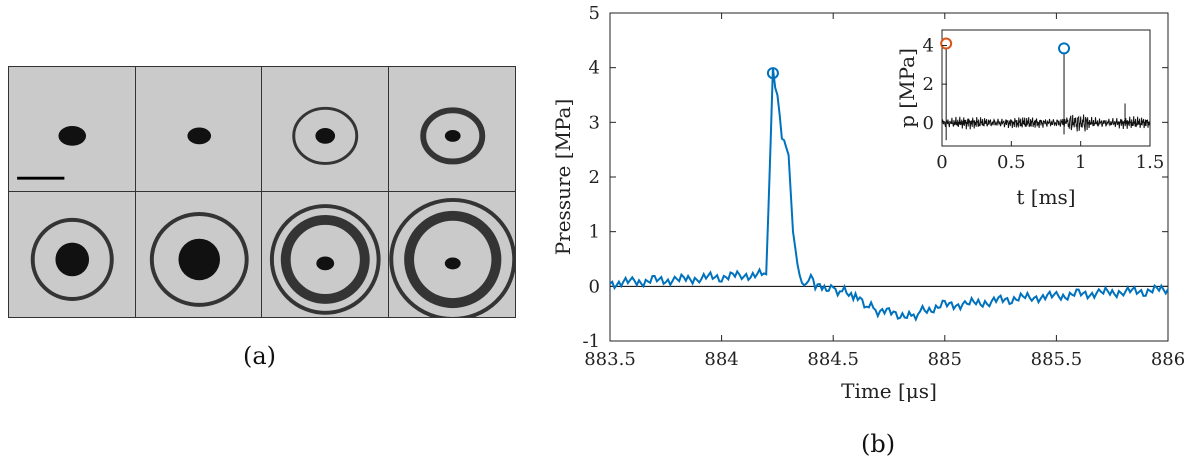 The image size is (1189, 465). What do you see at coordinates (928, 45) in the screenshot?
I see `inset-y-tick-label: 4` at bounding box center [928, 45].